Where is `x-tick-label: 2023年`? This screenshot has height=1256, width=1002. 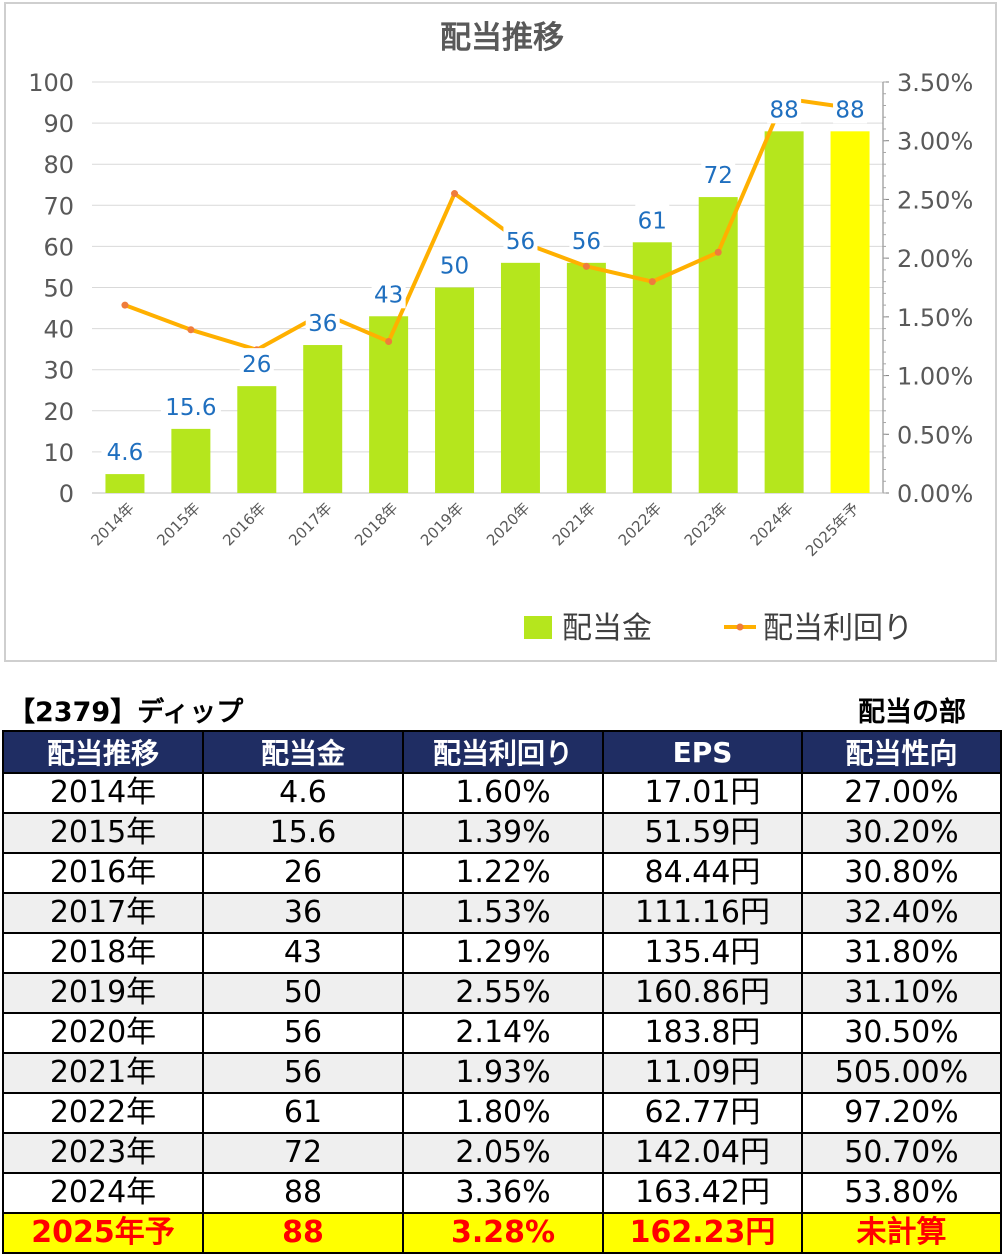
x-tick-label: 2023年 is located at coordinates (706, 524).